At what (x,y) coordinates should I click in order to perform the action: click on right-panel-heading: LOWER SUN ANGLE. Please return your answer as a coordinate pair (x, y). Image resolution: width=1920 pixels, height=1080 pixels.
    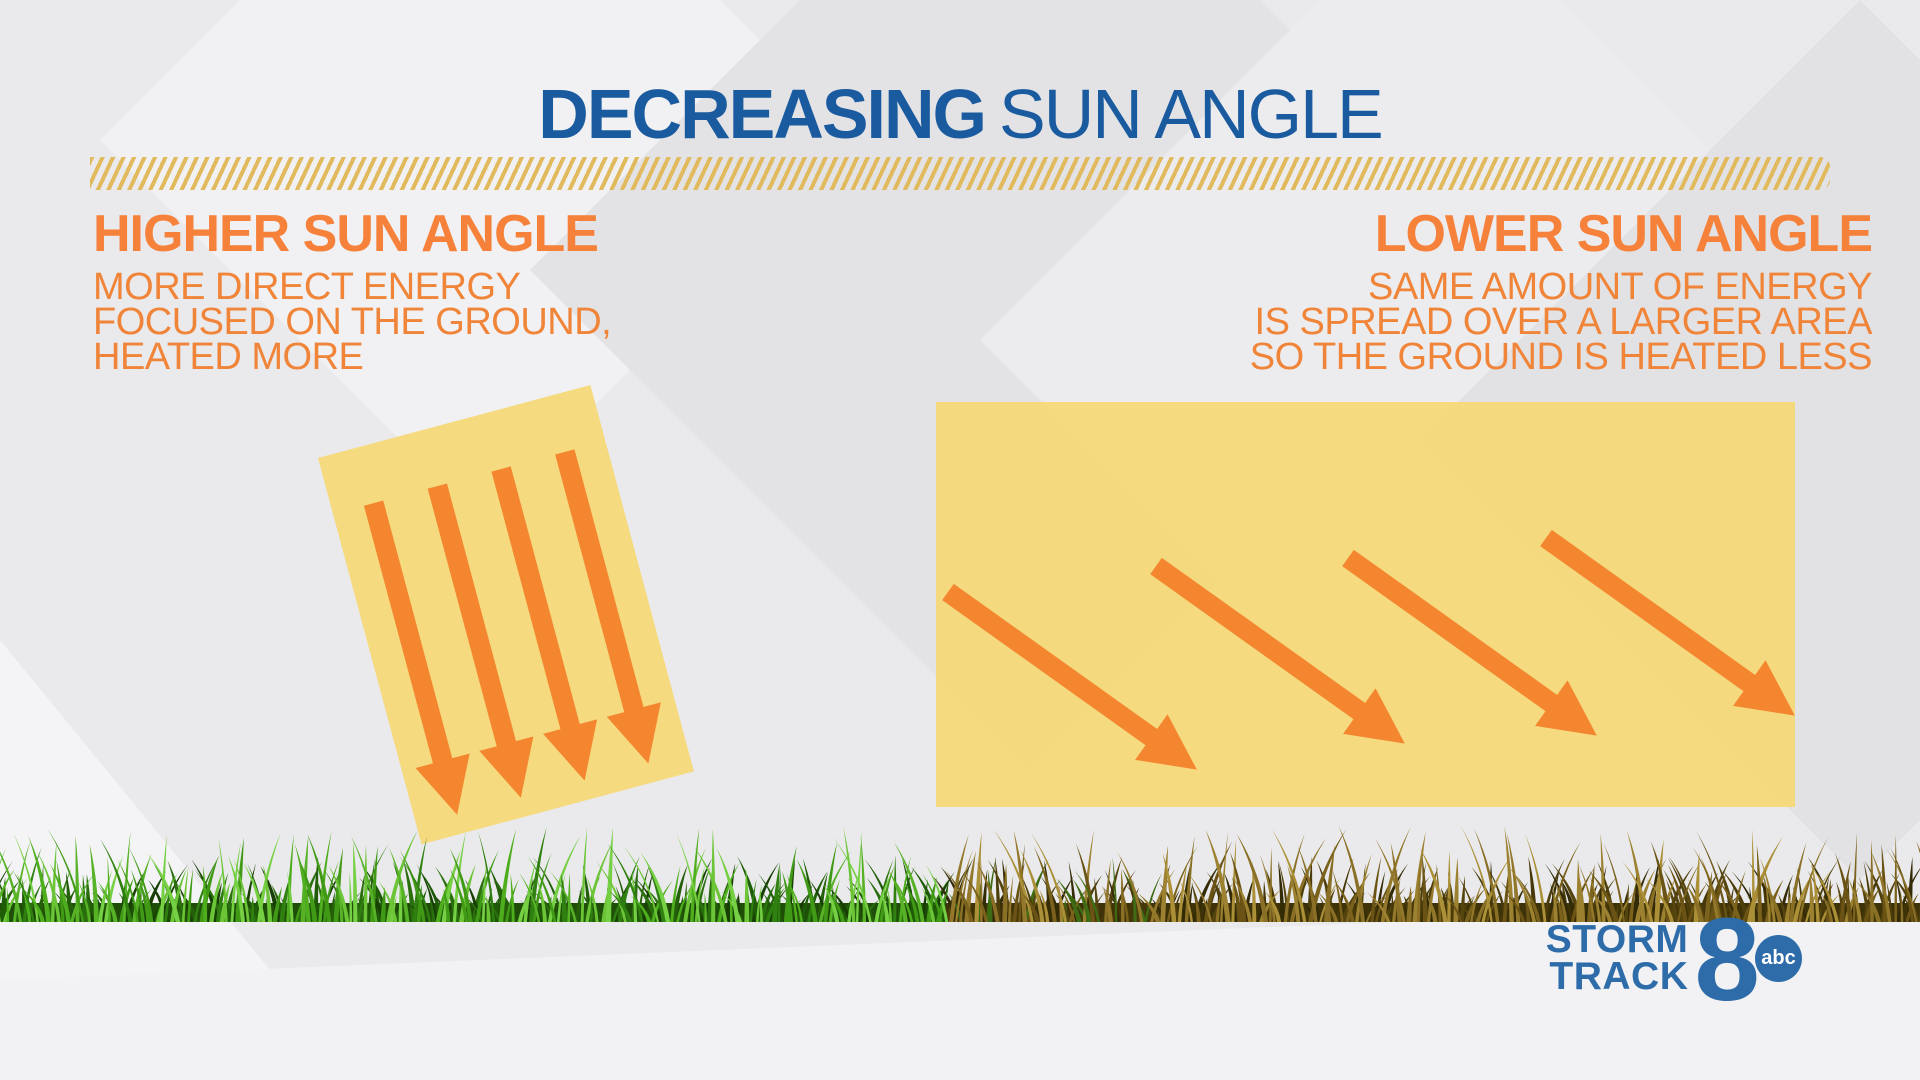
    Looking at the image, I should click on (1623, 234).